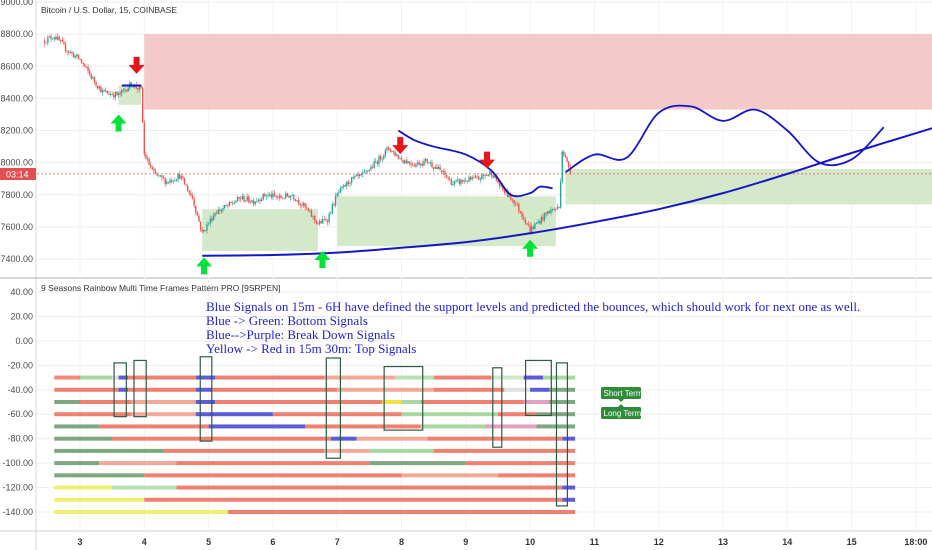 The image size is (932, 550). What do you see at coordinates (24, 341) in the screenshot?
I see `y-tick-label: 0.00` at bounding box center [24, 341].